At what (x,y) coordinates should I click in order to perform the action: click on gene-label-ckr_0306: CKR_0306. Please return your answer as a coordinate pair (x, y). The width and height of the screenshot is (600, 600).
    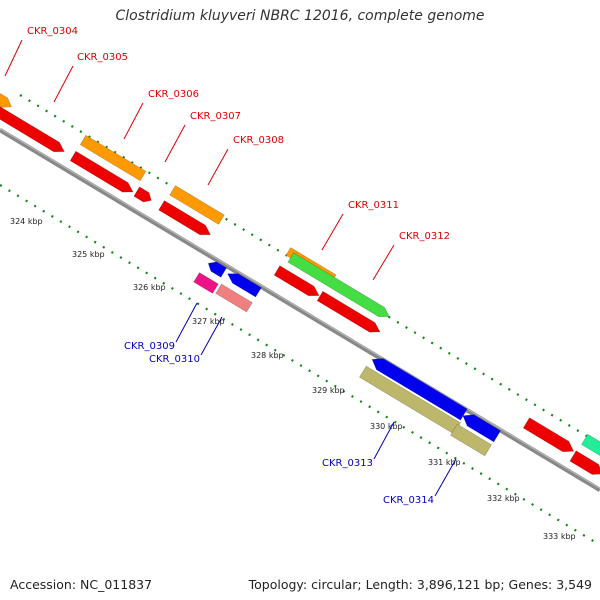
    Looking at the image, I should click on (173, 94).